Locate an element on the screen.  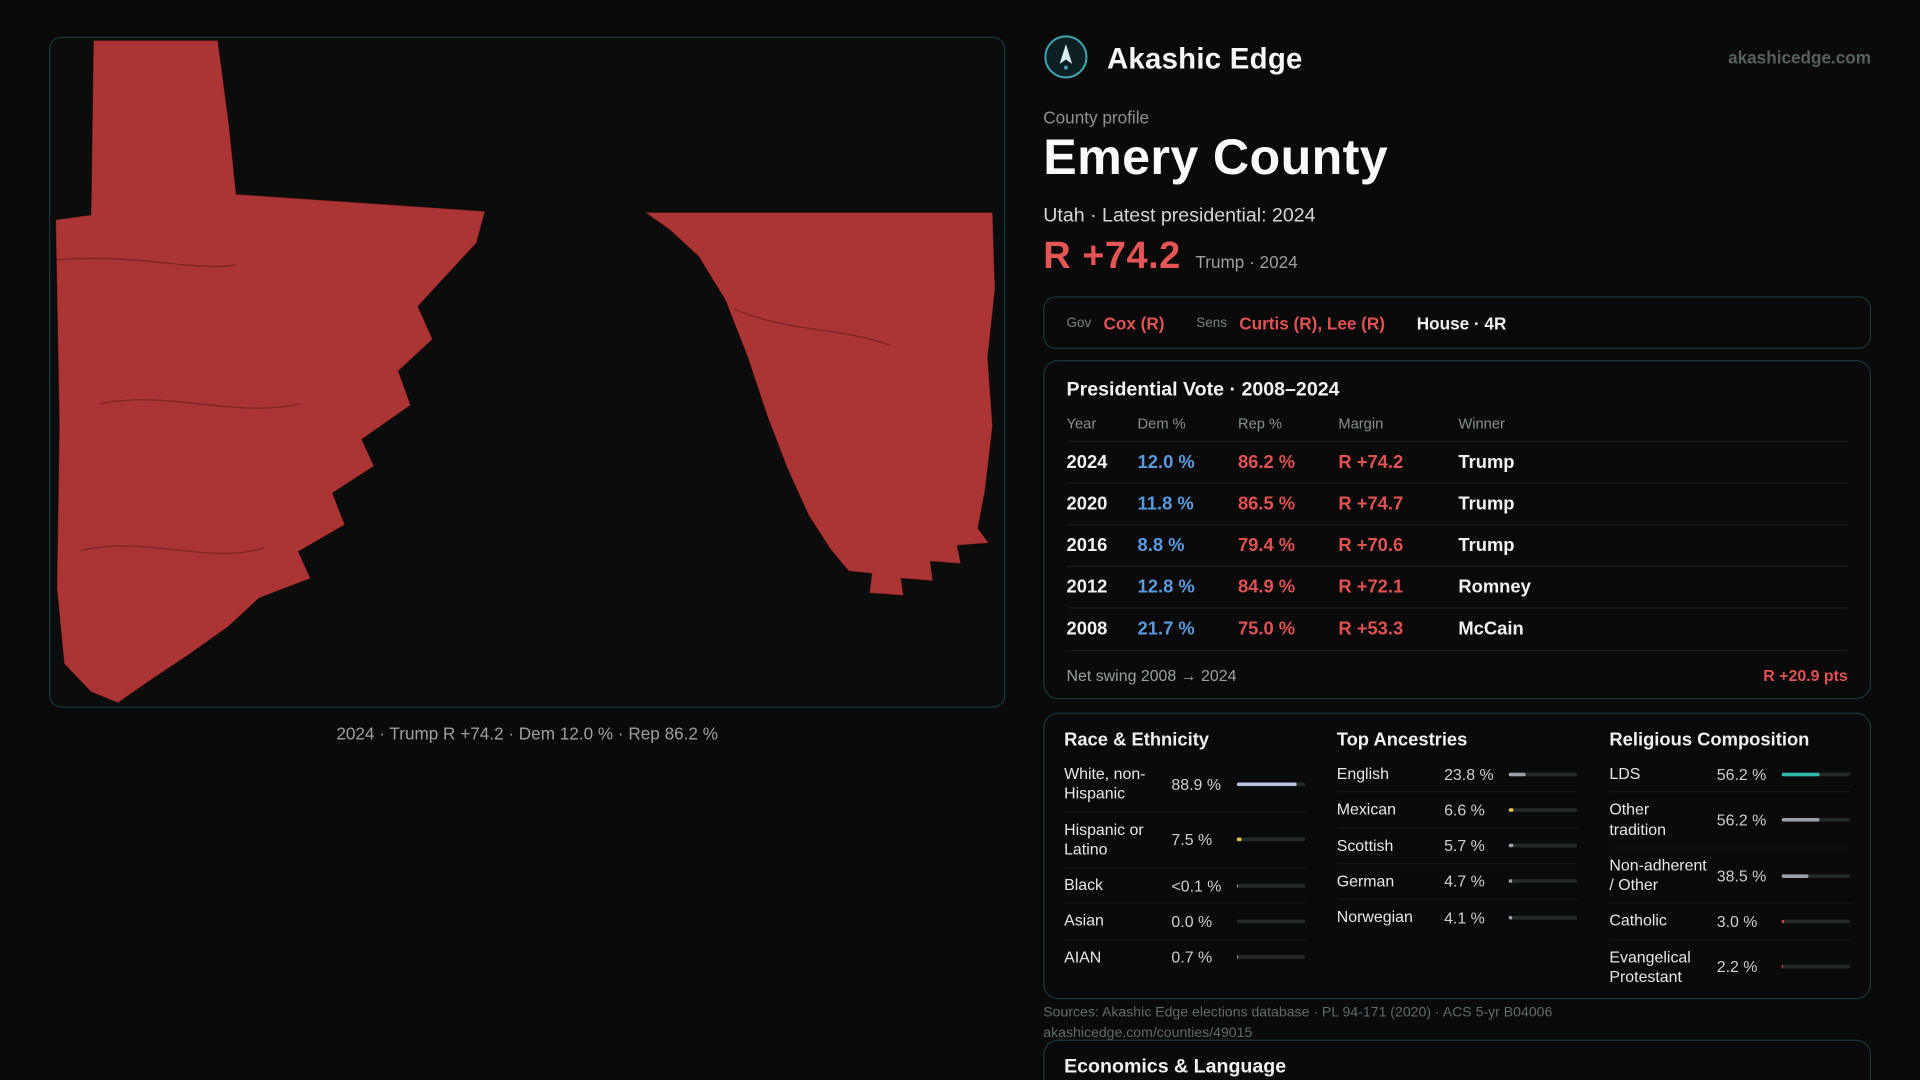
county-shape-east is located at coordinates (819, 404).